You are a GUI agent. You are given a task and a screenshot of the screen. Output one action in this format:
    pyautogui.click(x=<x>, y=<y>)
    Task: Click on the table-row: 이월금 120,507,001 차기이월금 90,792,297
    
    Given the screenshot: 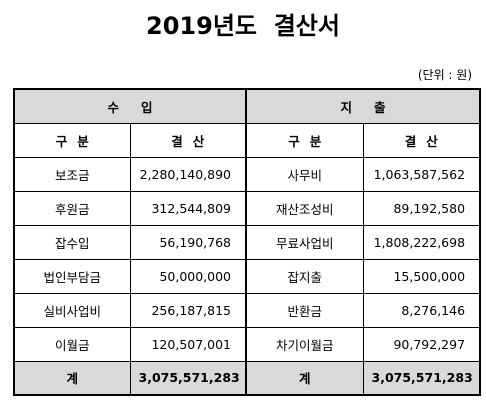 What is the action you would take?
    pyautogui.click(x=247, y=344)
    